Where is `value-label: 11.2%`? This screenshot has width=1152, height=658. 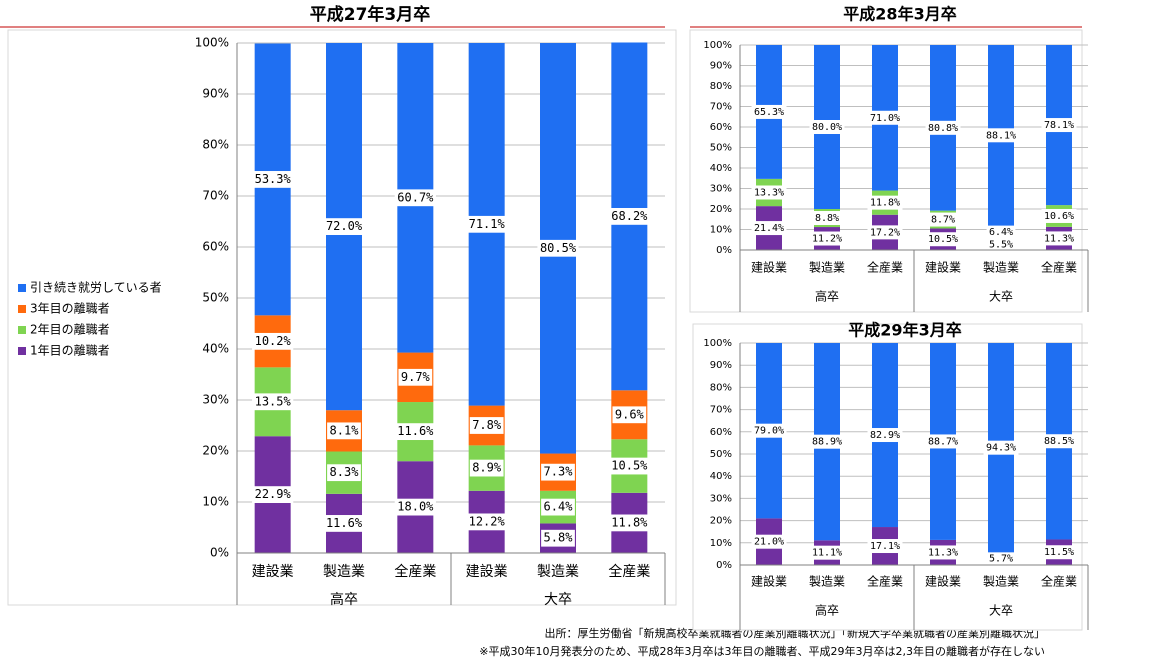 value-label: 11.2% is located at coordinates (827, 239).